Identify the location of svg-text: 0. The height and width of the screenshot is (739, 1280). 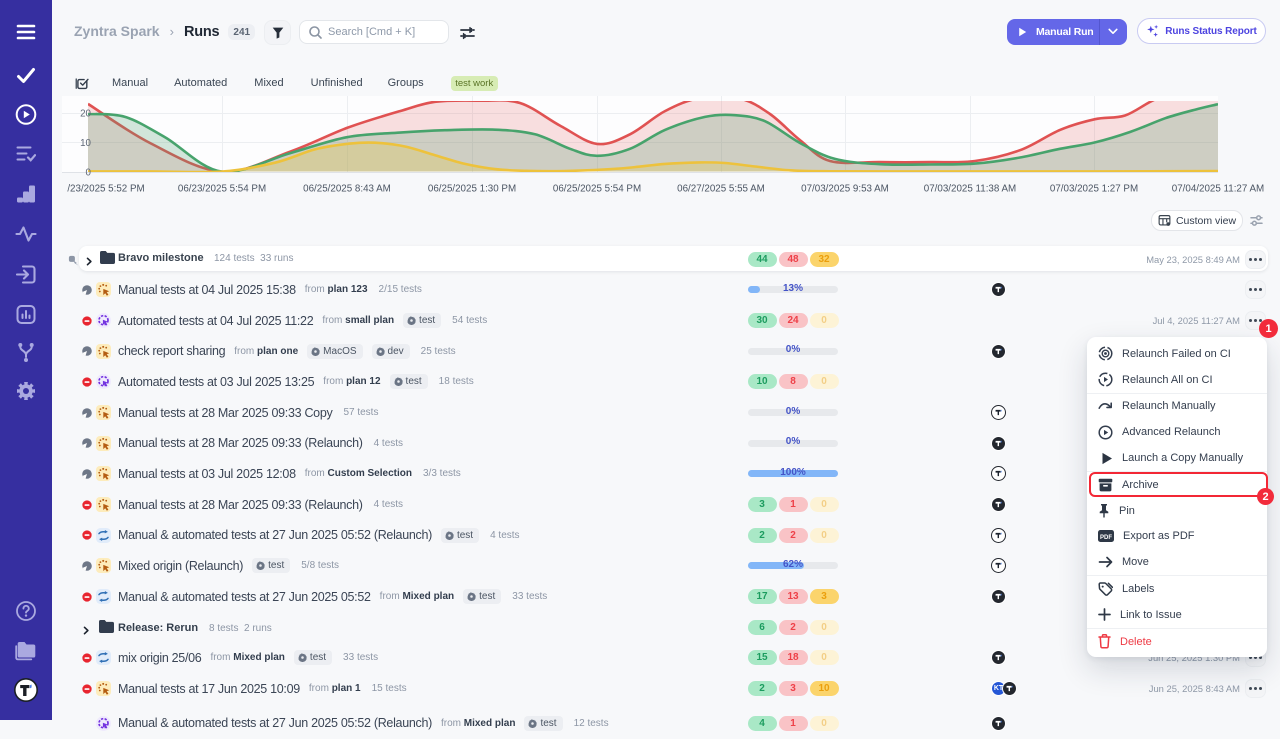
(89, 173).